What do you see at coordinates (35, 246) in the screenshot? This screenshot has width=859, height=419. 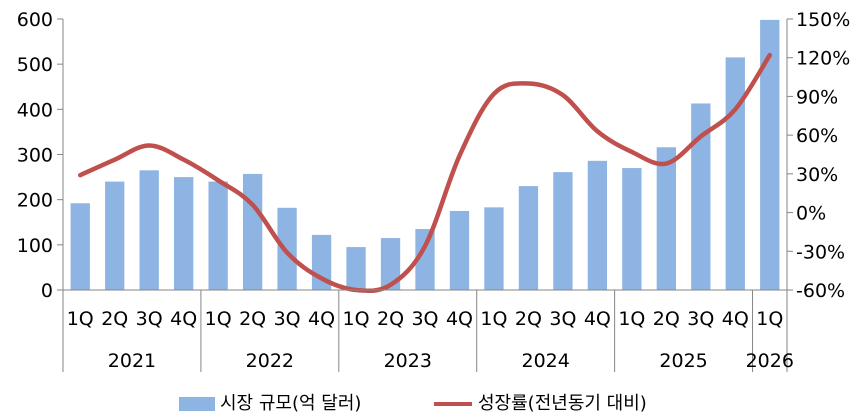 I see `left-tick-label: 100` at bounding box center [35, 246].